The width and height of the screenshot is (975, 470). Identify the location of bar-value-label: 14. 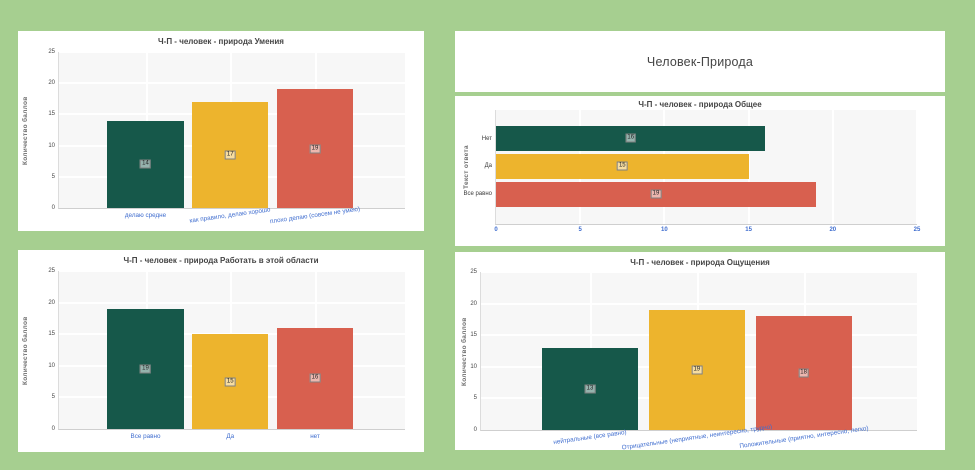
(145, 164).